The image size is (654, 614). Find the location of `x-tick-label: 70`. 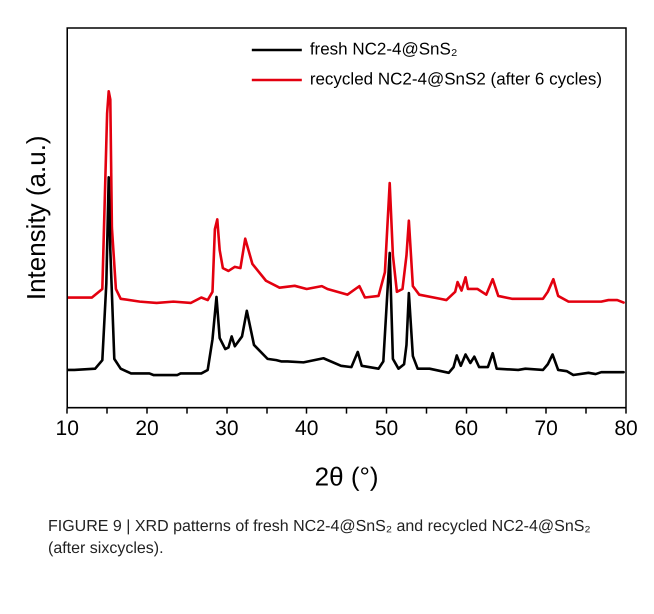

x-tick-label: 70 is located at coordinates (546, 428).